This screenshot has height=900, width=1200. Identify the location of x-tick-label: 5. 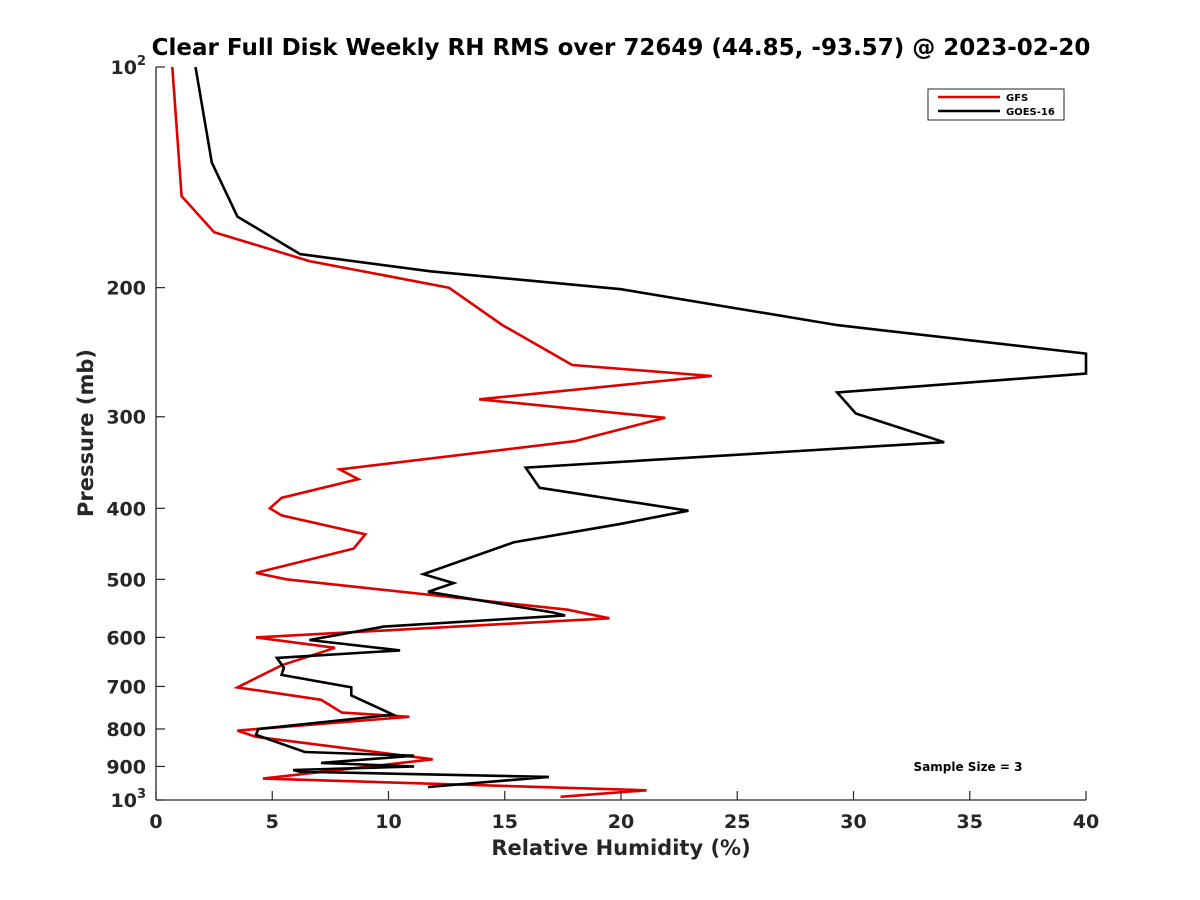
(272, 822).